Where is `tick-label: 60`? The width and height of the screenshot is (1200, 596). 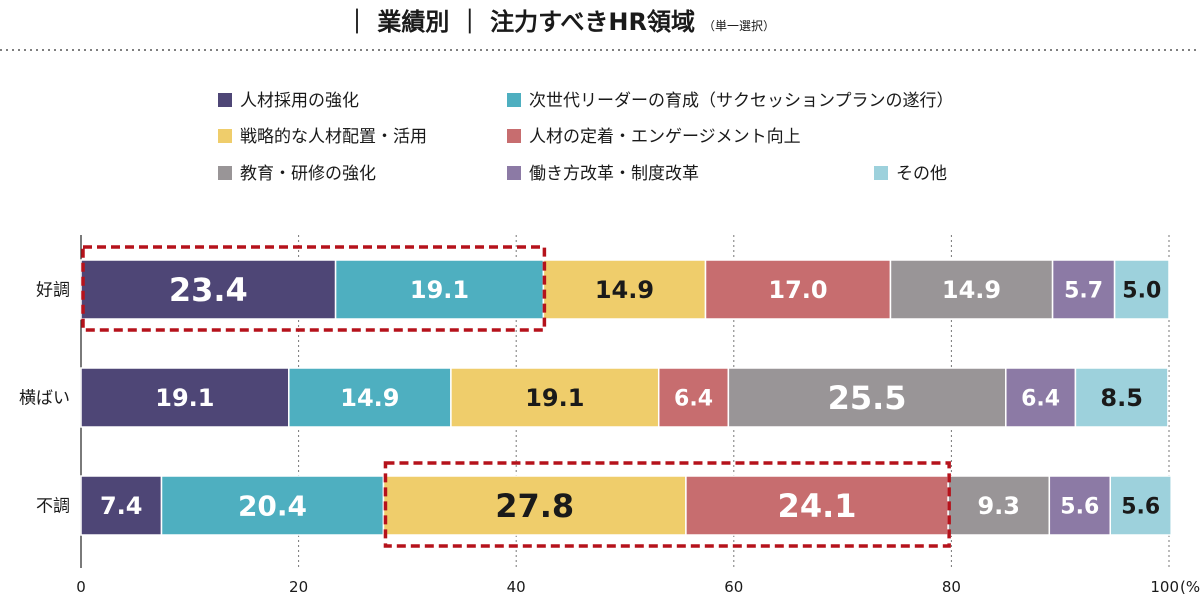 tick-label: 60 is located at coordinates (733, 587).